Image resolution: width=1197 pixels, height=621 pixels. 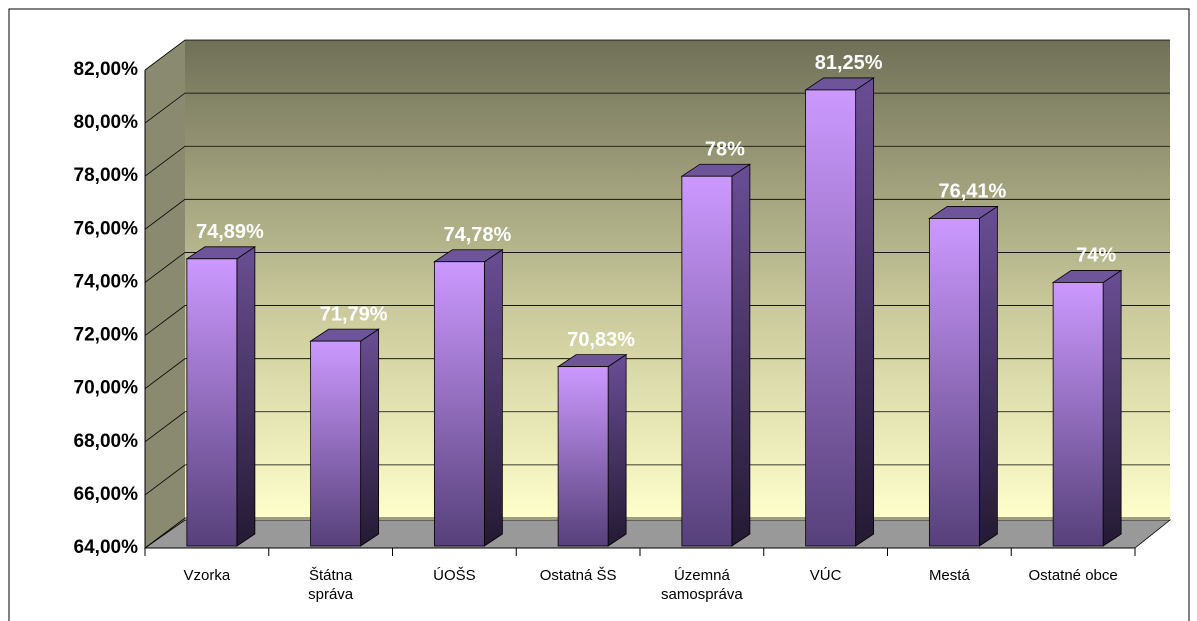 I want to click on y-tick-label: 66,00%, so click(x=106, y=494).